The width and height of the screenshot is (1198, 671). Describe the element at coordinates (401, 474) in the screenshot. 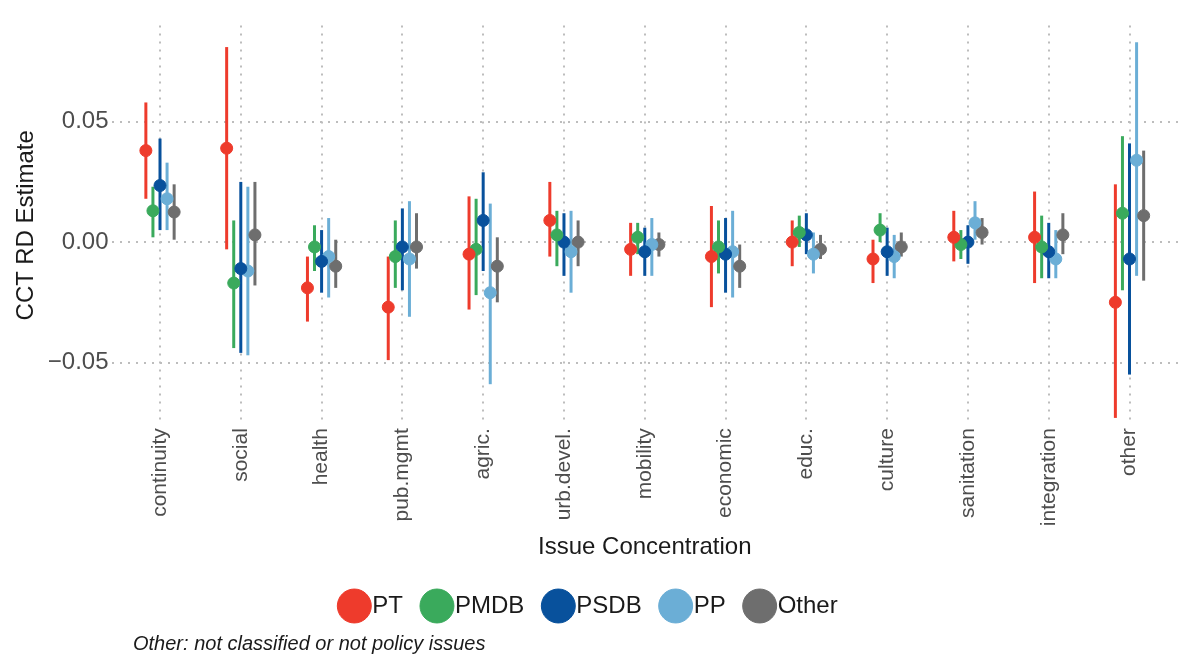

I see `x-tick-label: pub.mgmt` at that location.